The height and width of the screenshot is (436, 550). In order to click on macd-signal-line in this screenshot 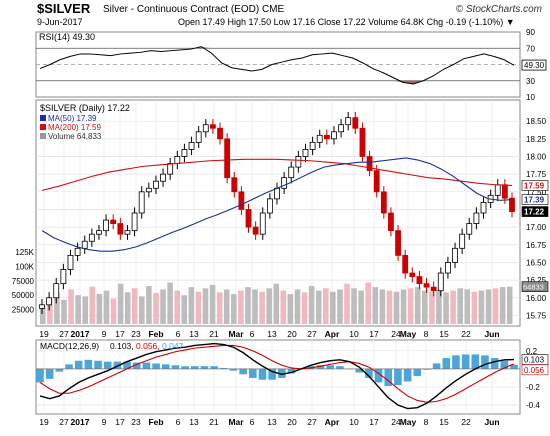, I will do `click(277, 373)`.